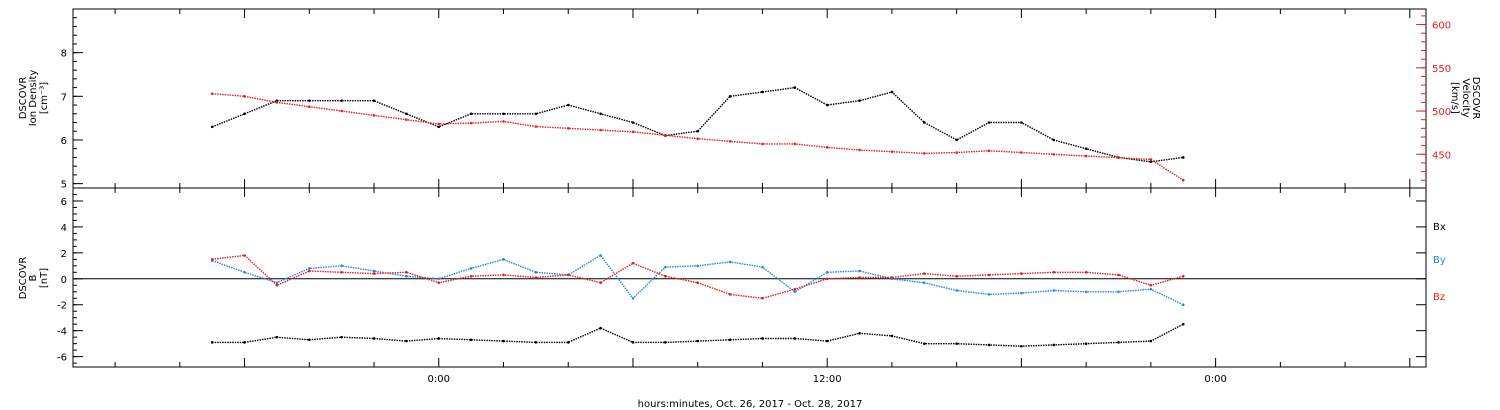 The image size is (1500, 410). Describe the element at coordinates (64, 202) in the screenshot. I see `field-y-tick-label: 6` at that location.